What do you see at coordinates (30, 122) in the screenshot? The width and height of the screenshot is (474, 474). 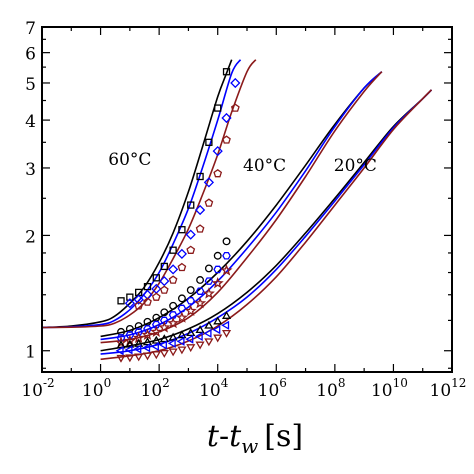 I see `y-tick-label: 4` at bounding box center [30, 122].